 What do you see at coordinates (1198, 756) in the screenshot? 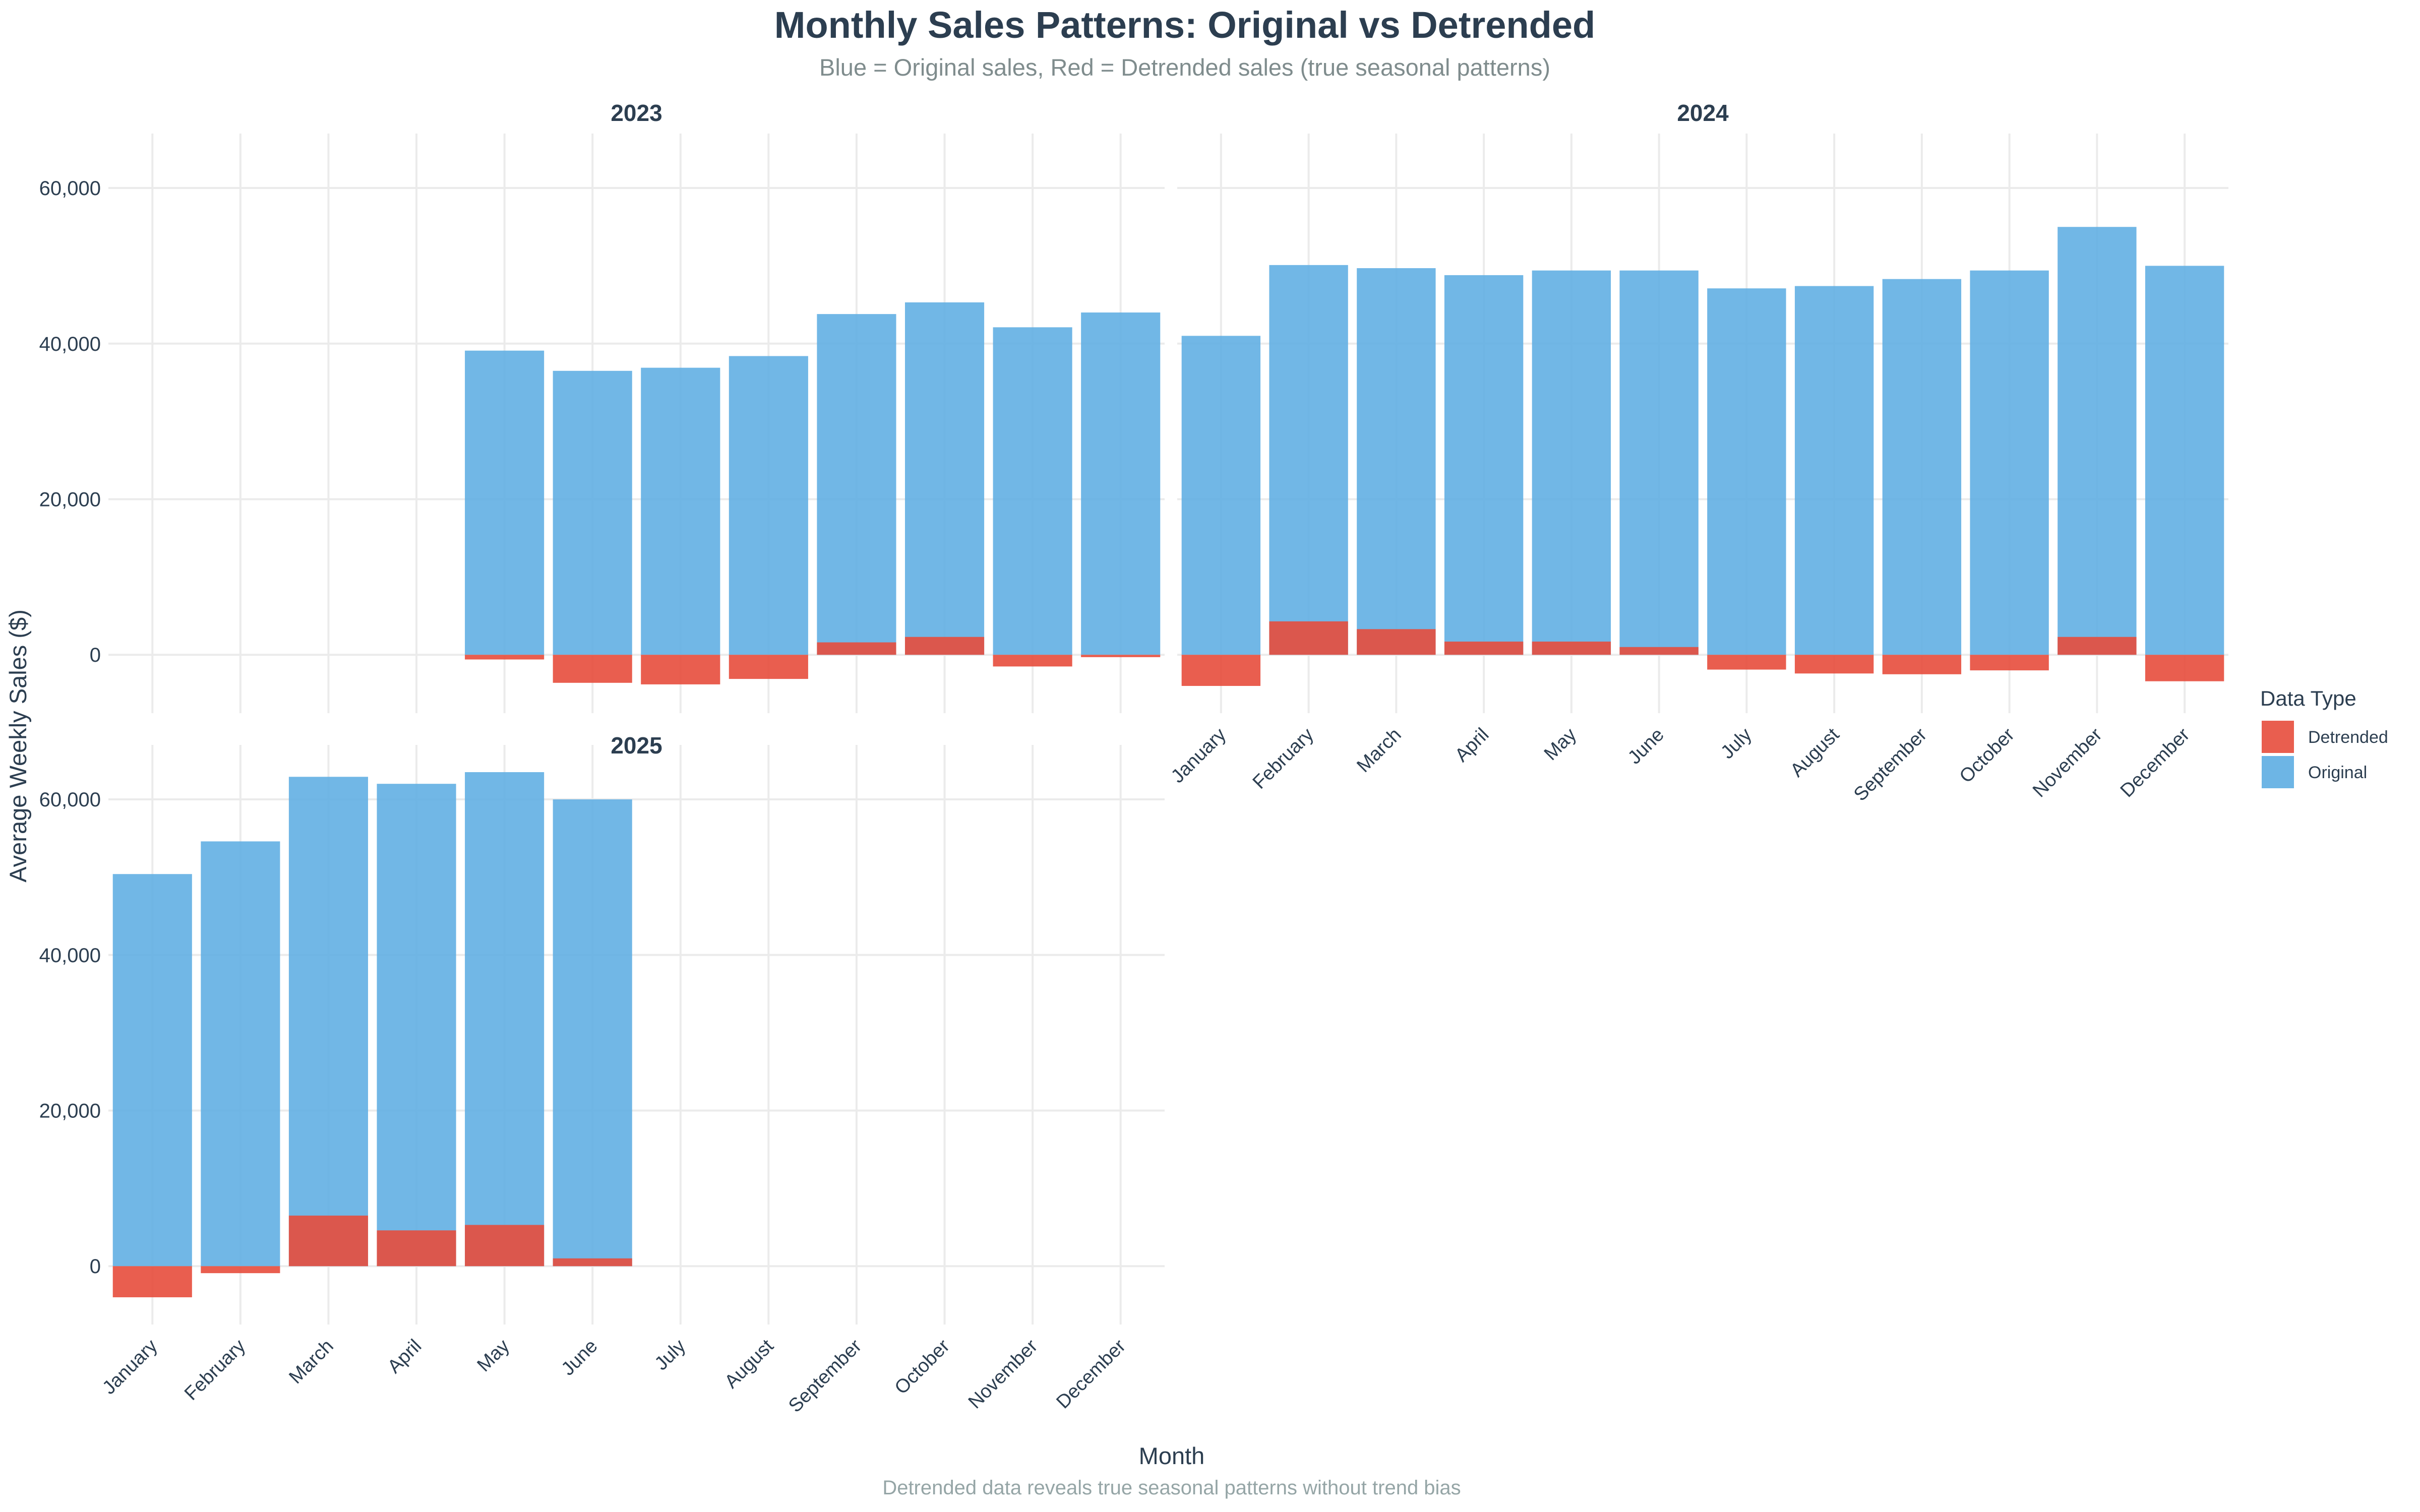
I see `panel-2024-x-tick-label-january: January` at bounding box center [1198, 756].